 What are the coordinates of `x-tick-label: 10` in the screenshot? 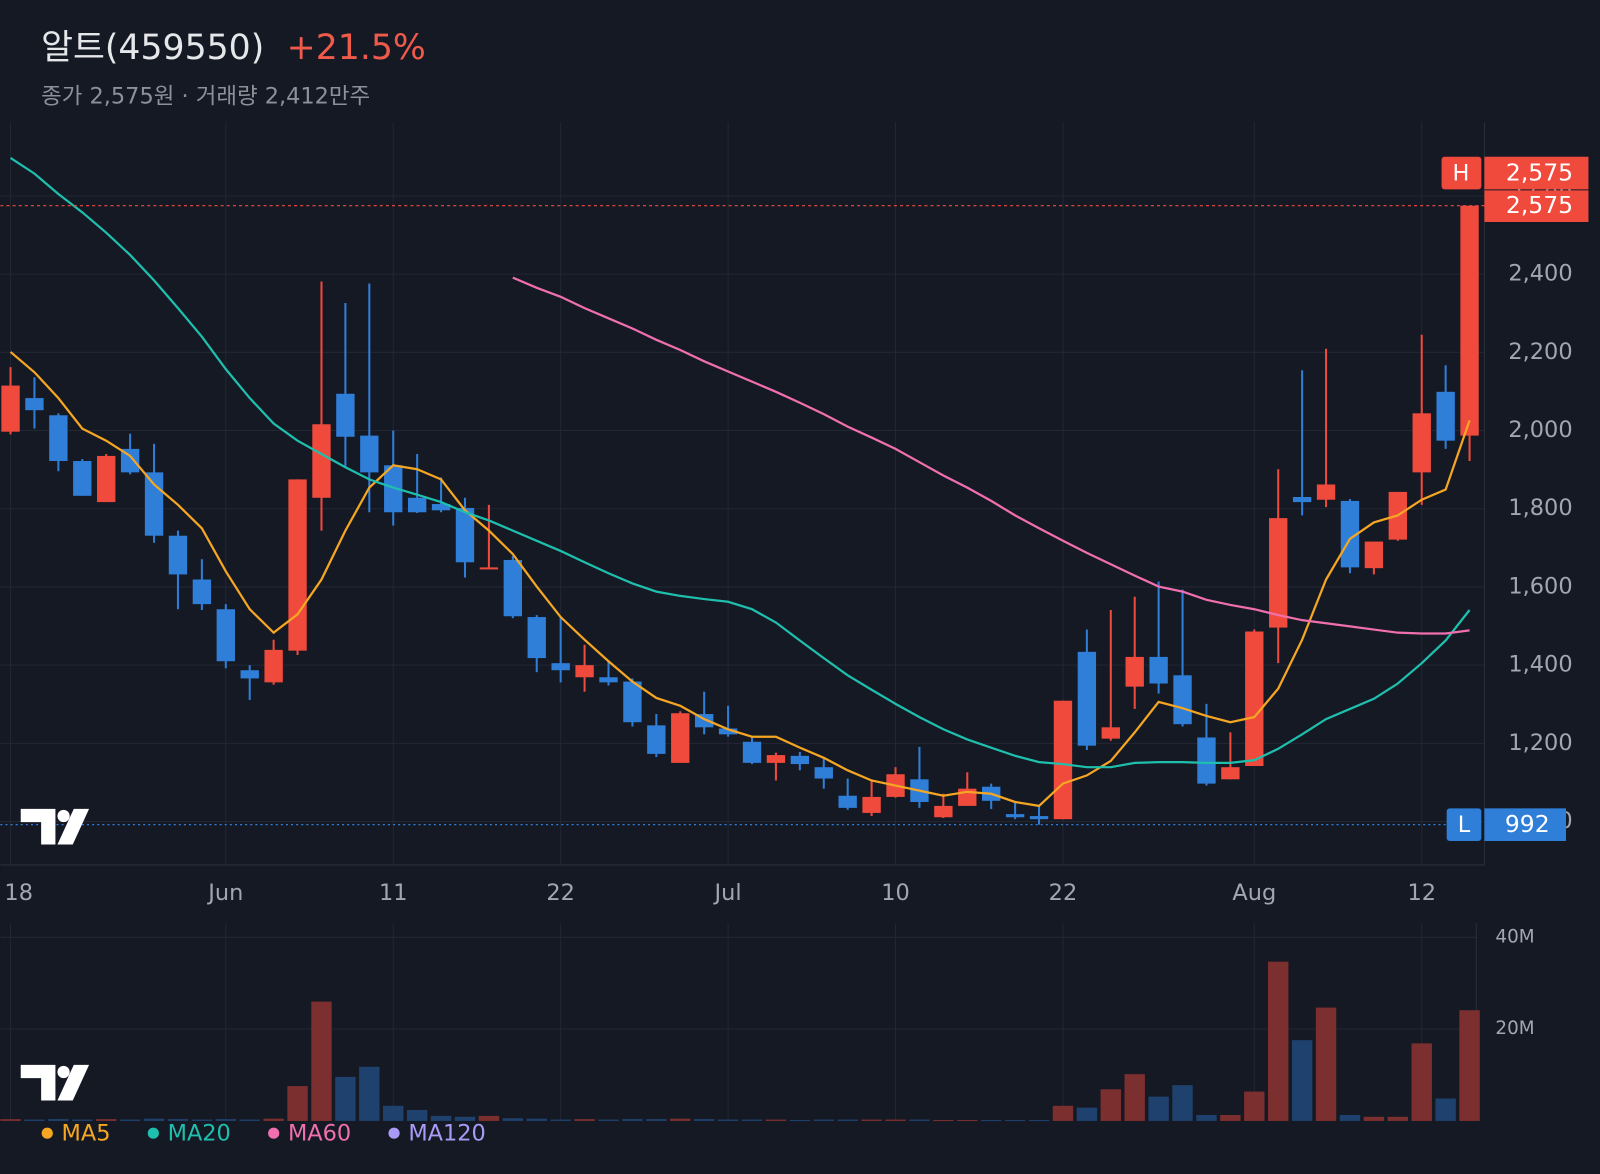 It's located at (895, 893).